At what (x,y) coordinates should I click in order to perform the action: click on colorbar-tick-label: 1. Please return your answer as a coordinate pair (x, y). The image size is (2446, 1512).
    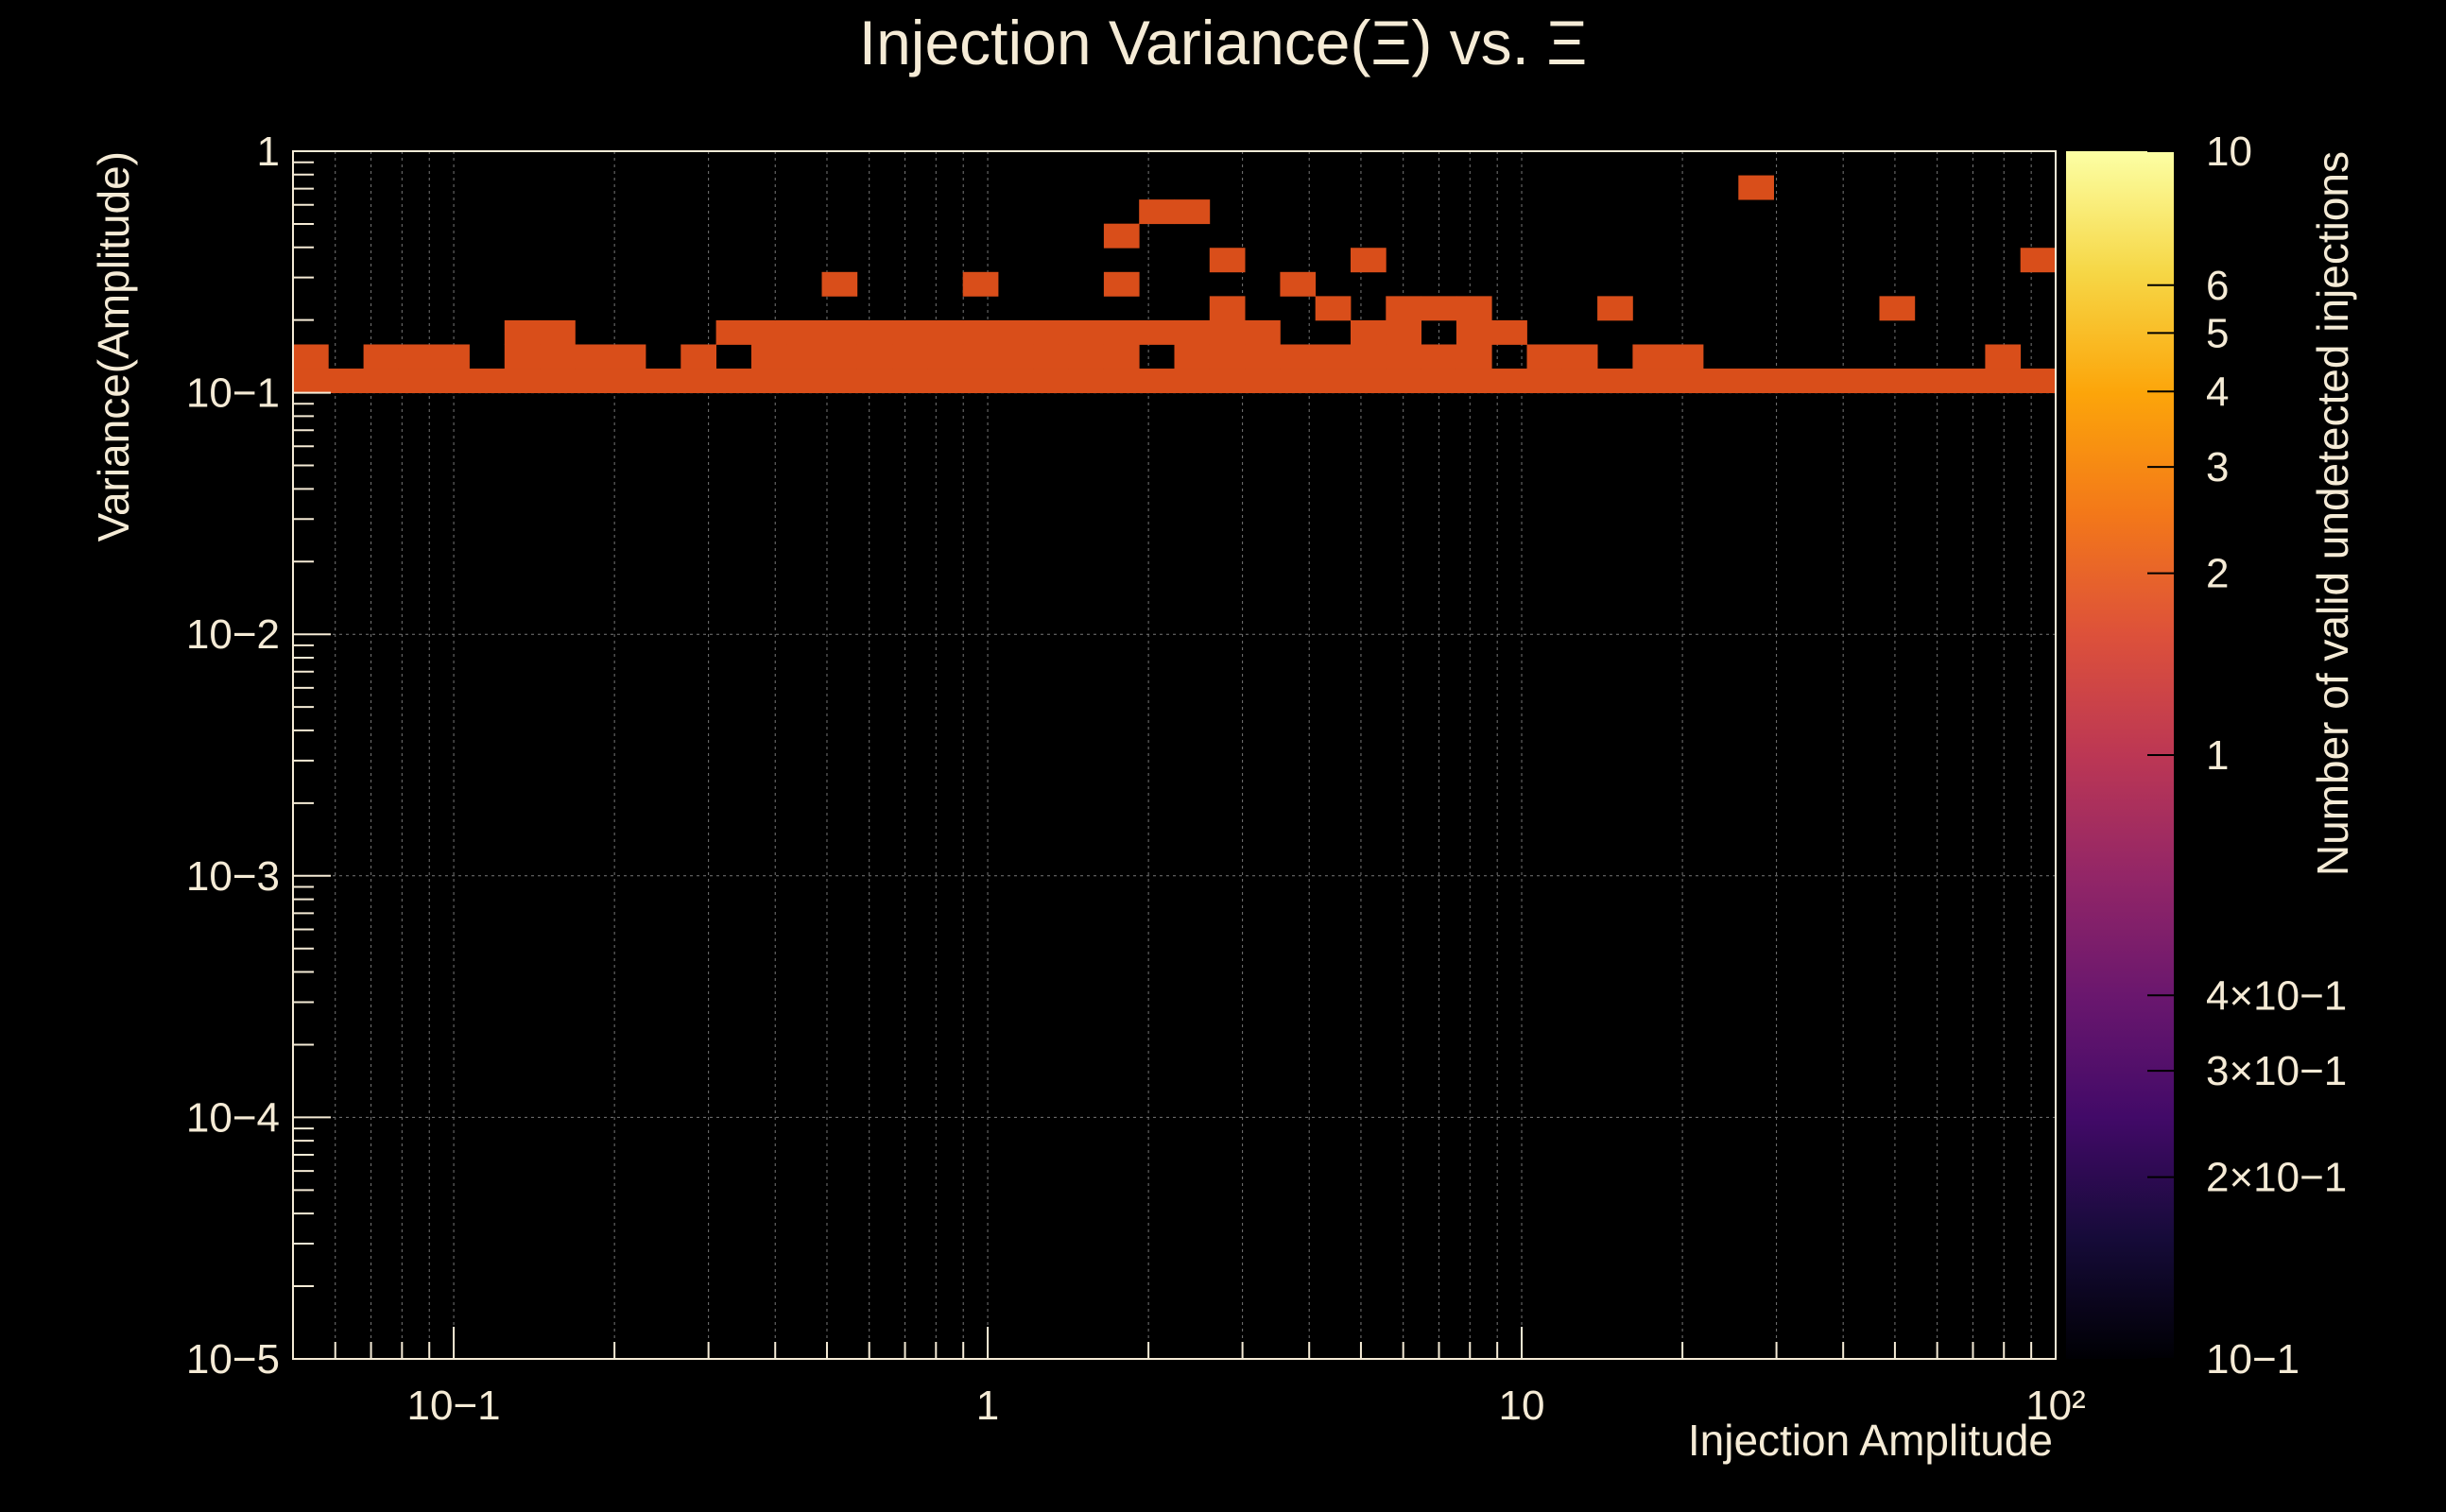
    Looking at the image, I should click on (2217, 755).